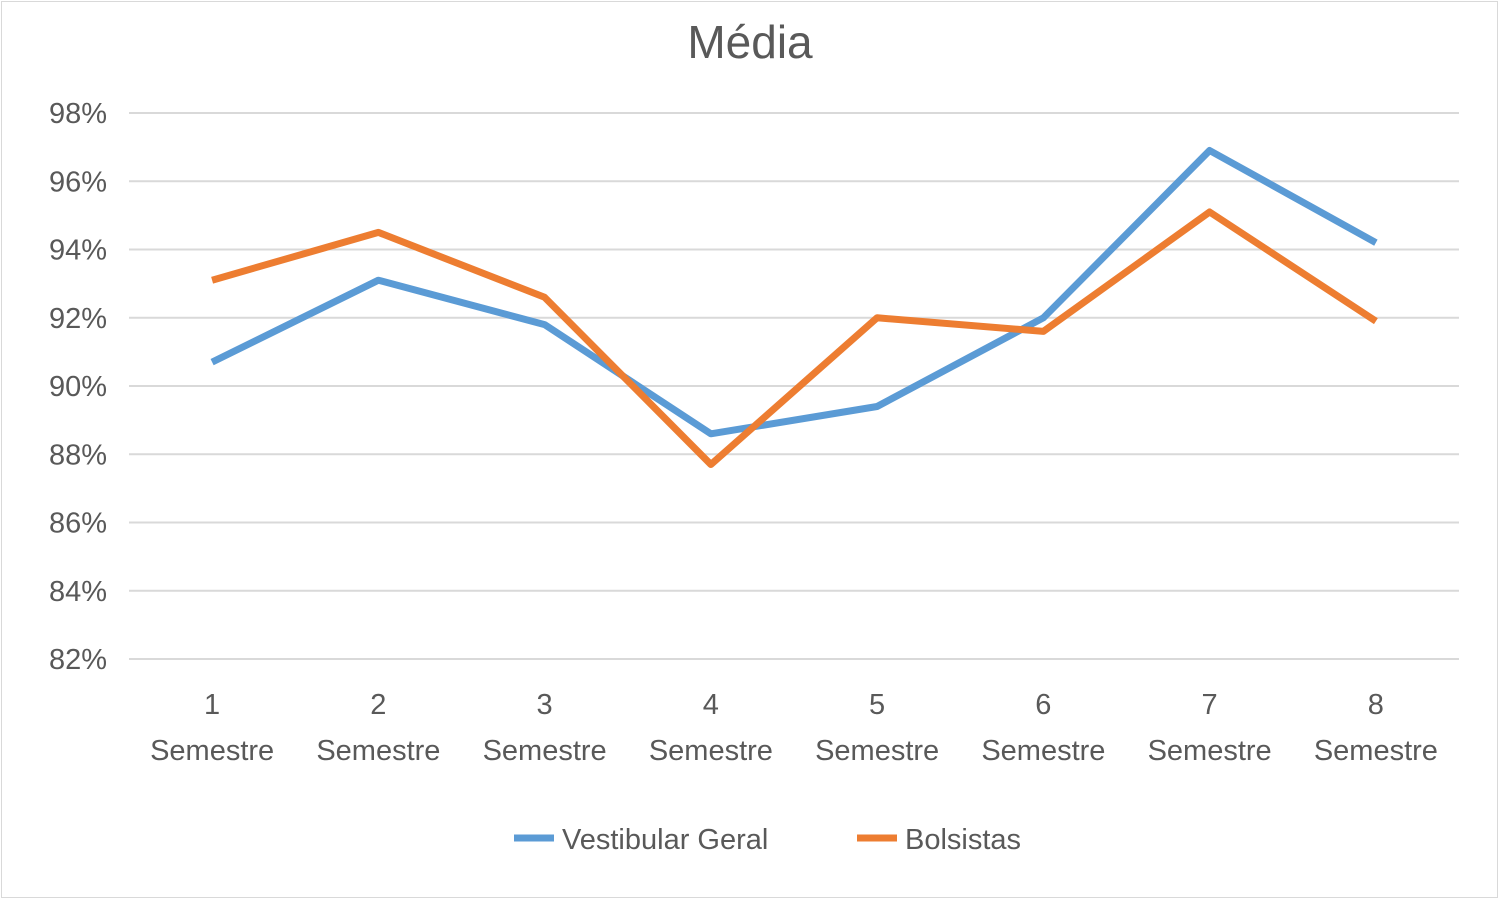 This screenshot has height=901, width=1501. What do you see at coordinates (877, 728) in the screenshot?
I see `x-tick-label: 5 Semestre` at bounding box center [877, 728].